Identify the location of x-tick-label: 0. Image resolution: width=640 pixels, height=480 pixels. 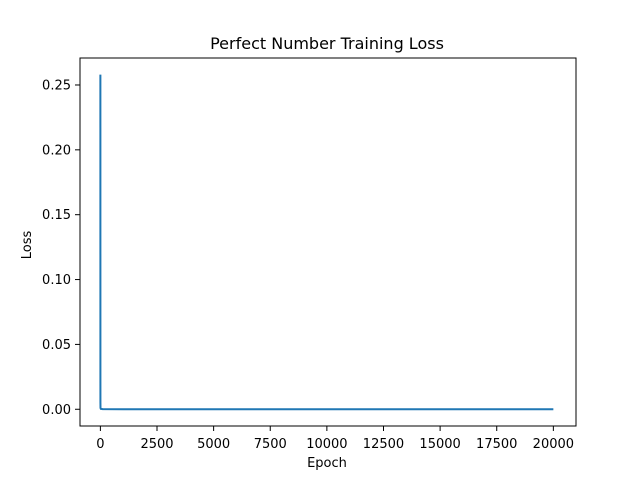
(100, 444).